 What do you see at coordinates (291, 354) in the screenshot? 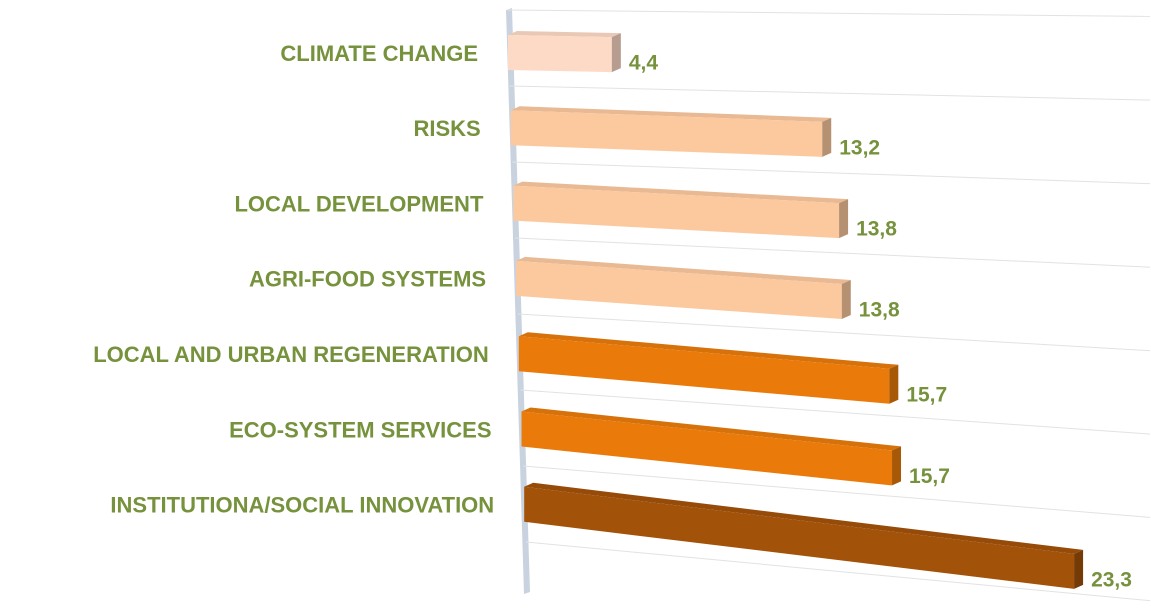
I see `y-tick-label: LOCAL AND URBAN REGENERATION` at bounding box center [291, 354].